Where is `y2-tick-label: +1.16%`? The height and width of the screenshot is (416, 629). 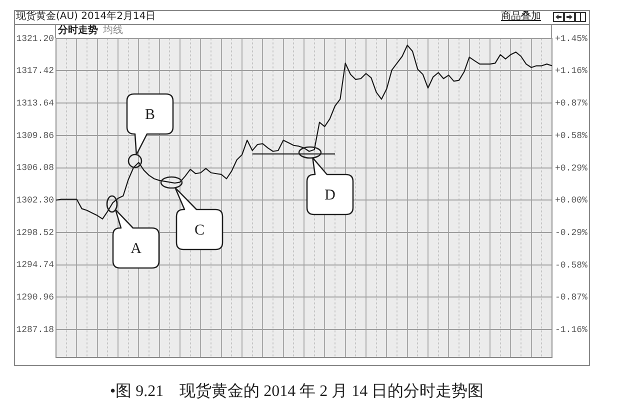 y2-tick-label: +1.16% is located at coordinates (571, 71).